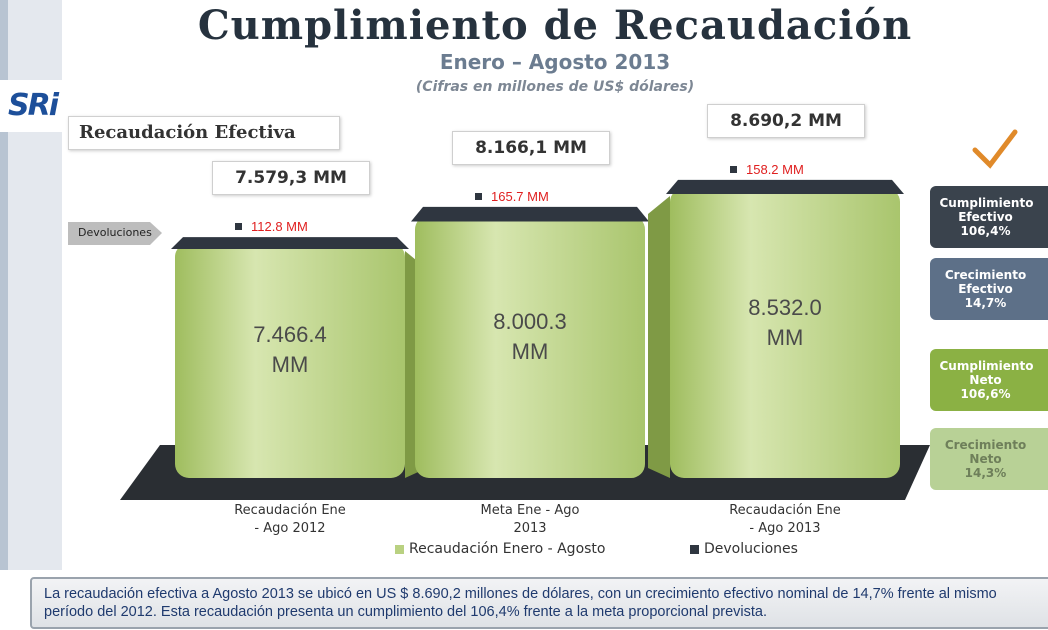  I want to click on logo-bg, so click(32, 106).